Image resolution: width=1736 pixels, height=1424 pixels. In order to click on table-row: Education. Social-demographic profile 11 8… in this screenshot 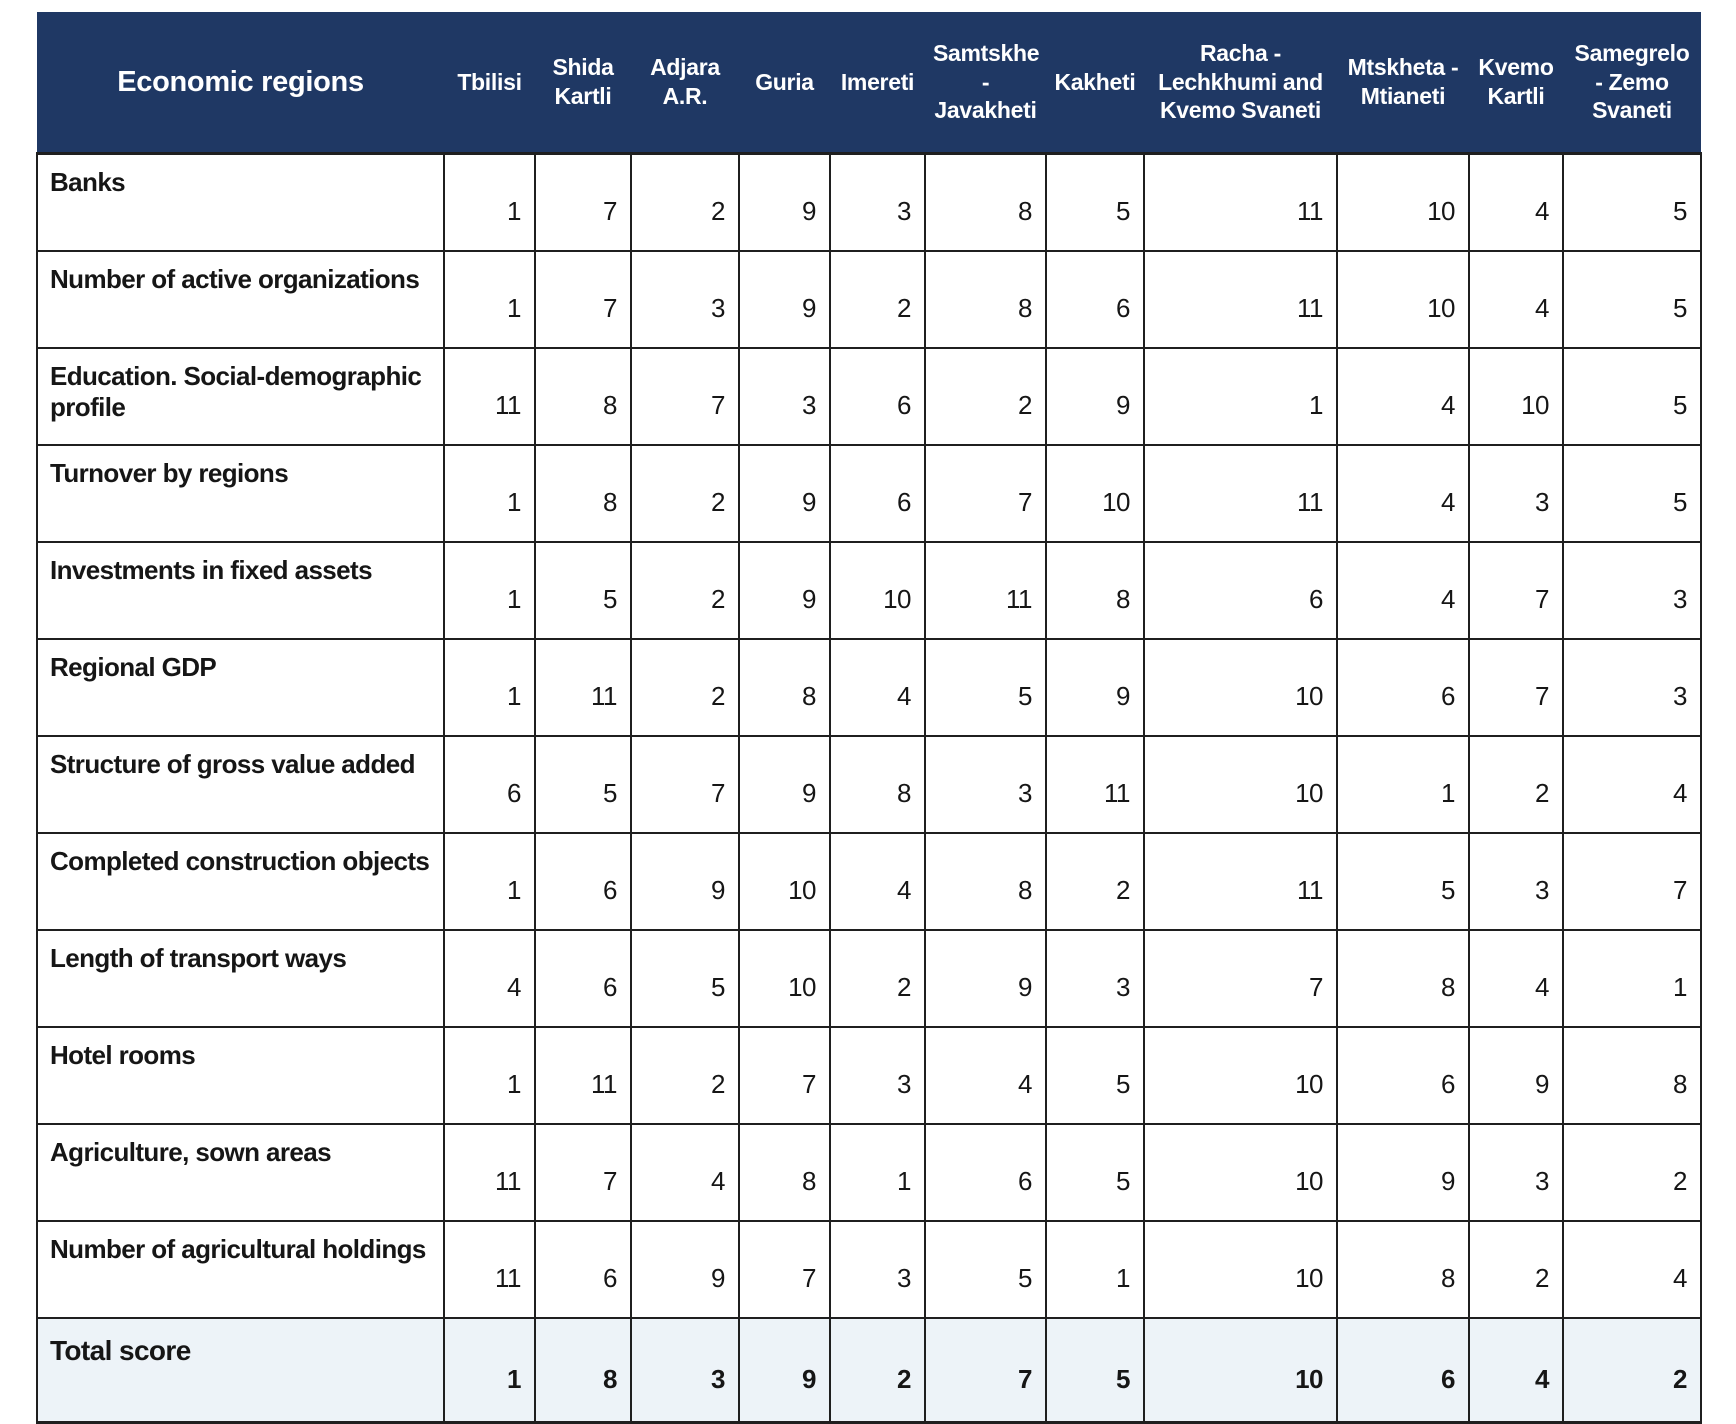, I will do `click(869, 396)`.